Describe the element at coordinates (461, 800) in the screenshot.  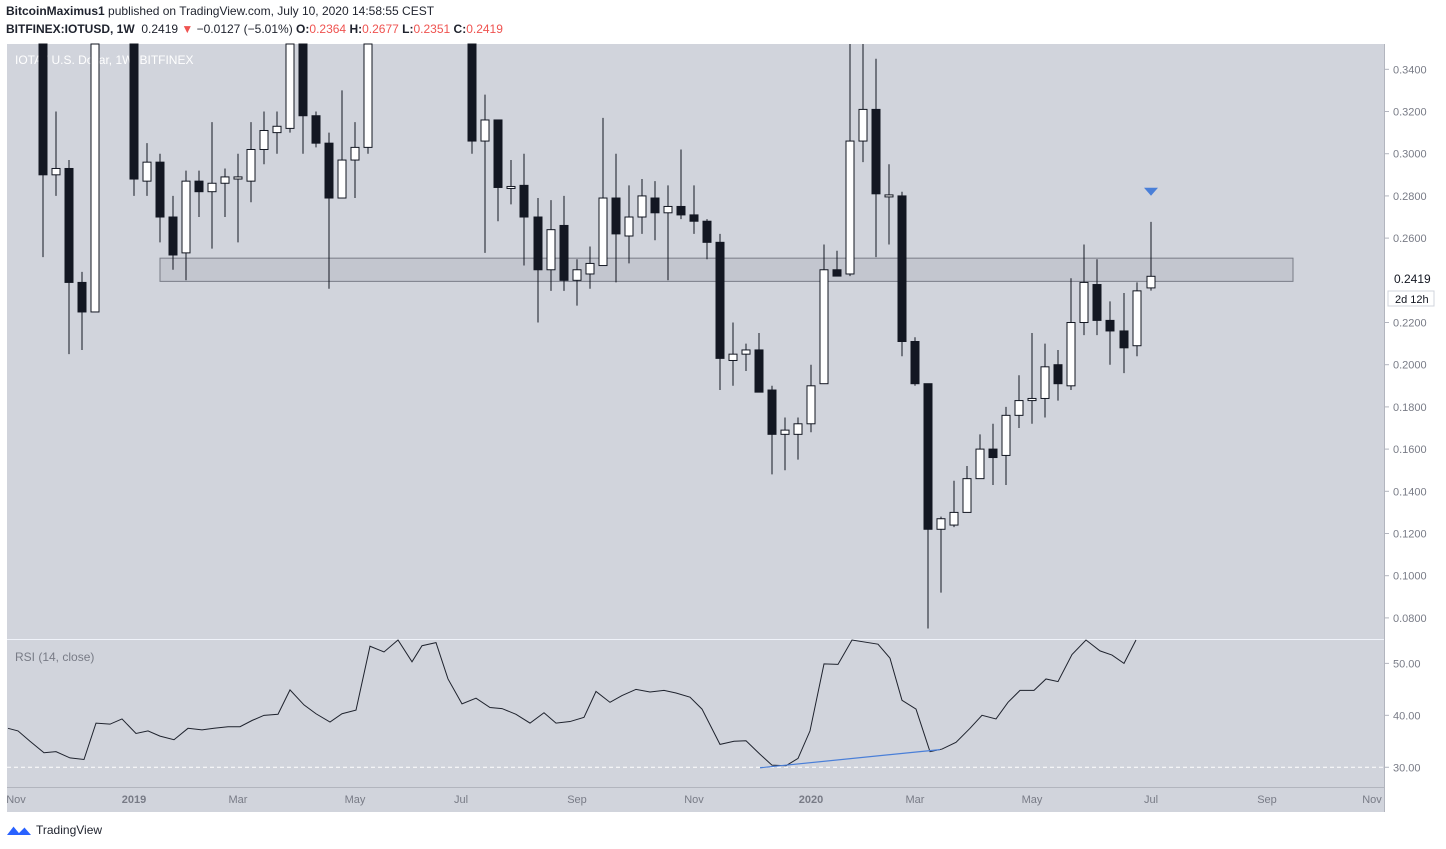
I see `time-label: Jul` at that location.